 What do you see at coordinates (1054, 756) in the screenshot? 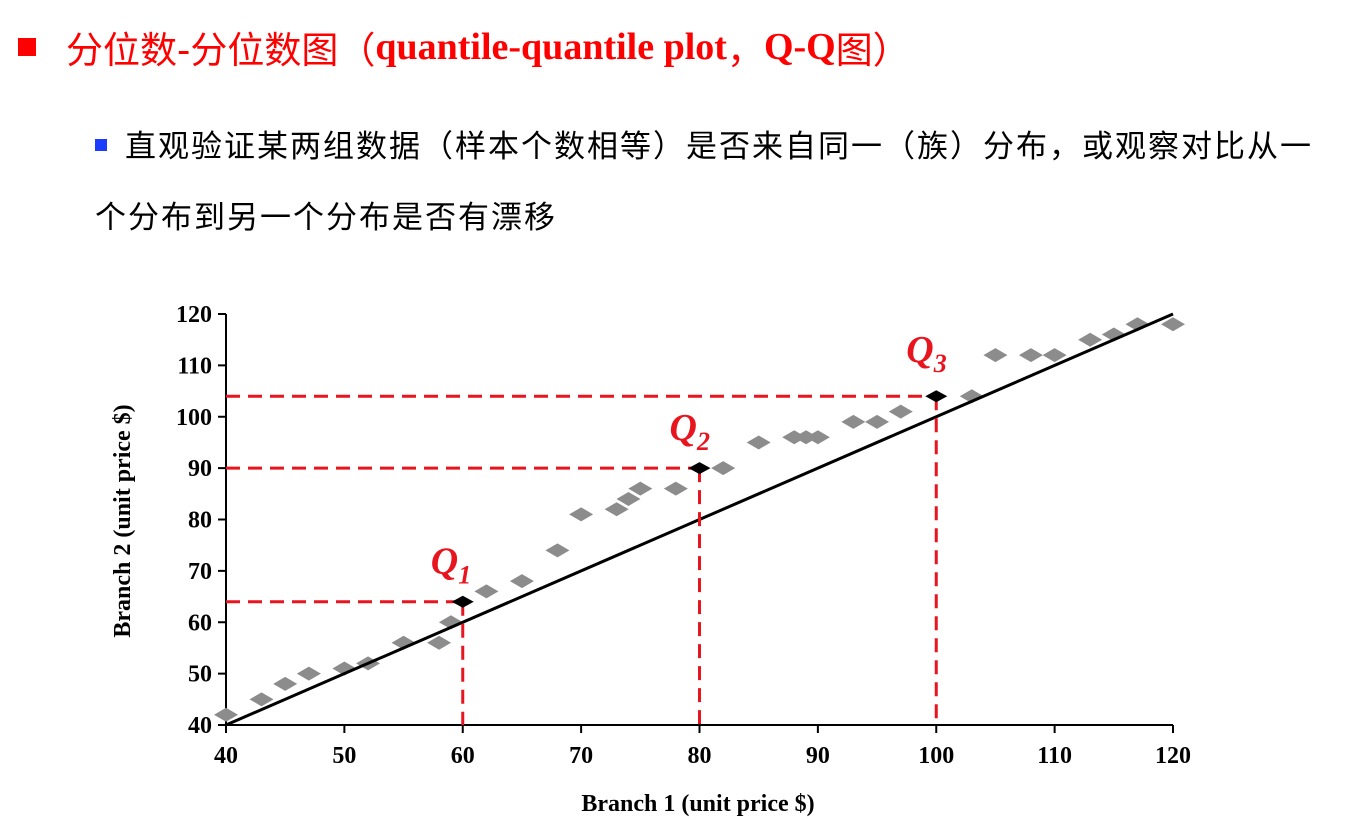
I see `x-tick-label: 110` at bounding box center [1054, 756].